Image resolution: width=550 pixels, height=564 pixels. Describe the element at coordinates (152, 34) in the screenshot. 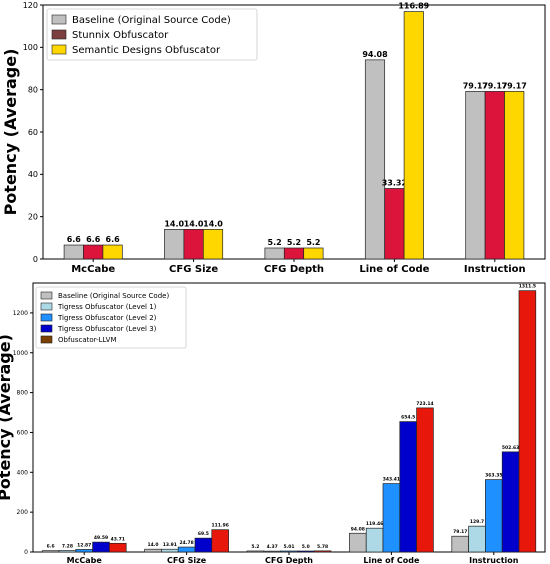

I see `legend` at that location.